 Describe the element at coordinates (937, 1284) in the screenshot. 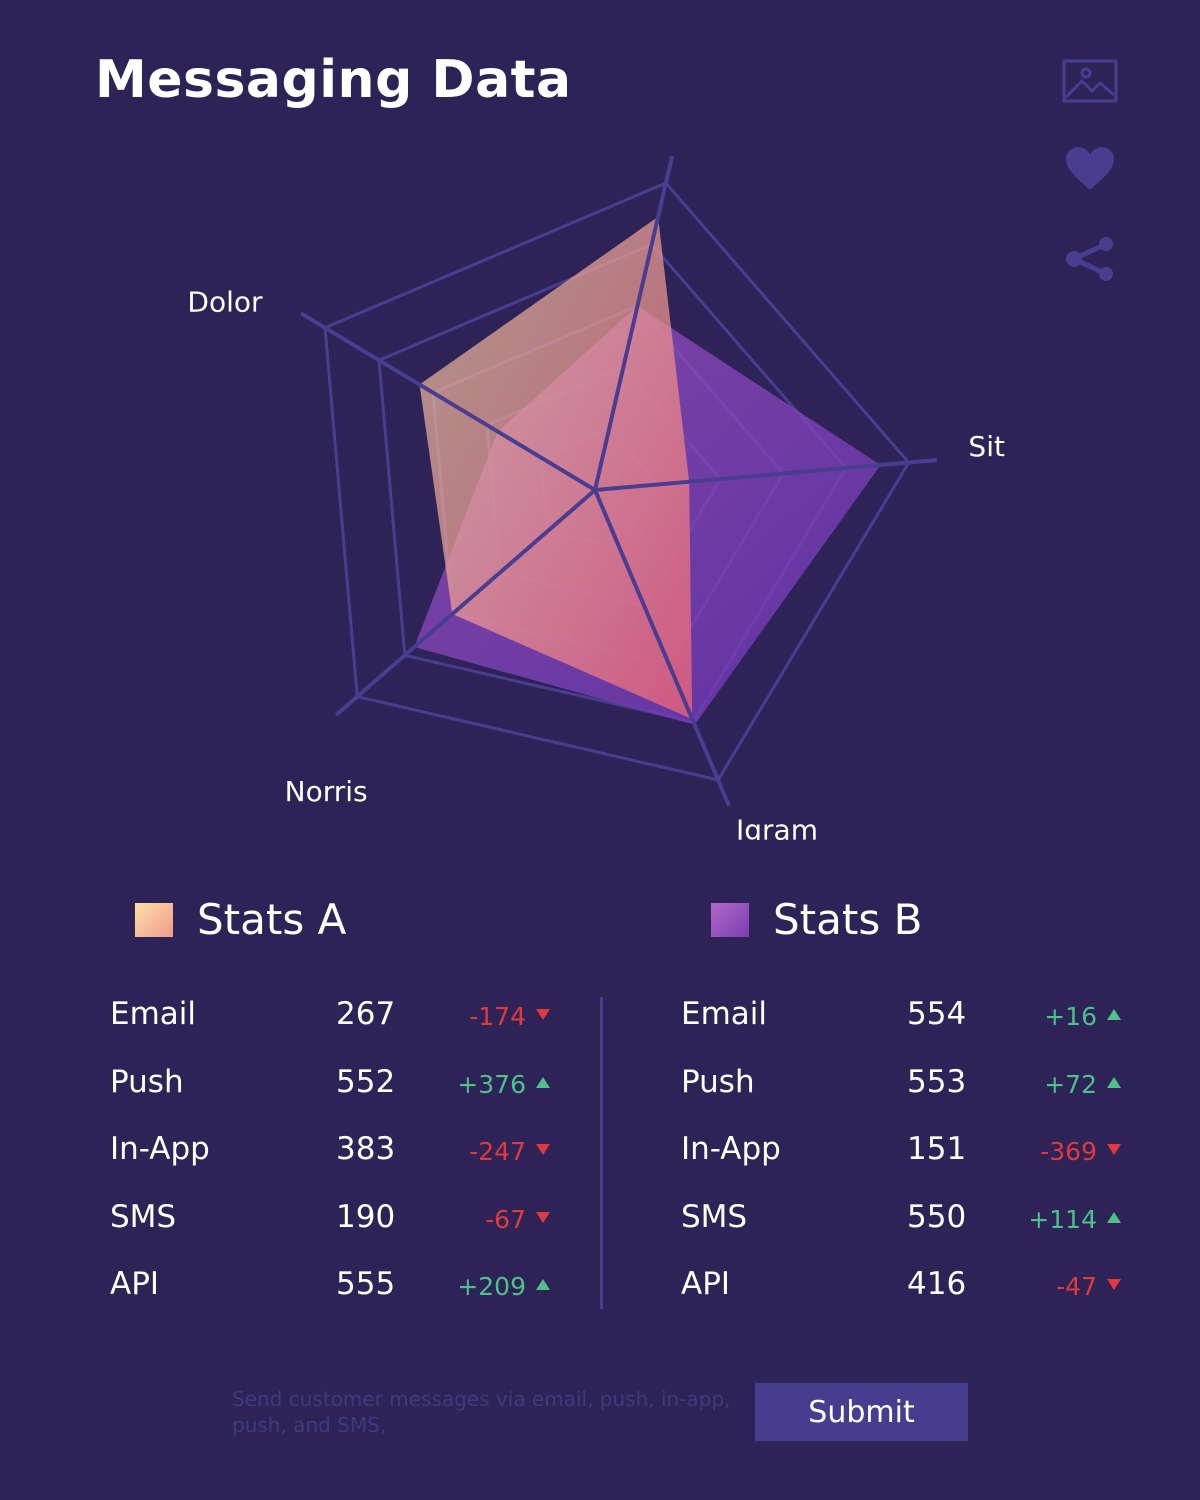

I see `row-value: 416` at that location.